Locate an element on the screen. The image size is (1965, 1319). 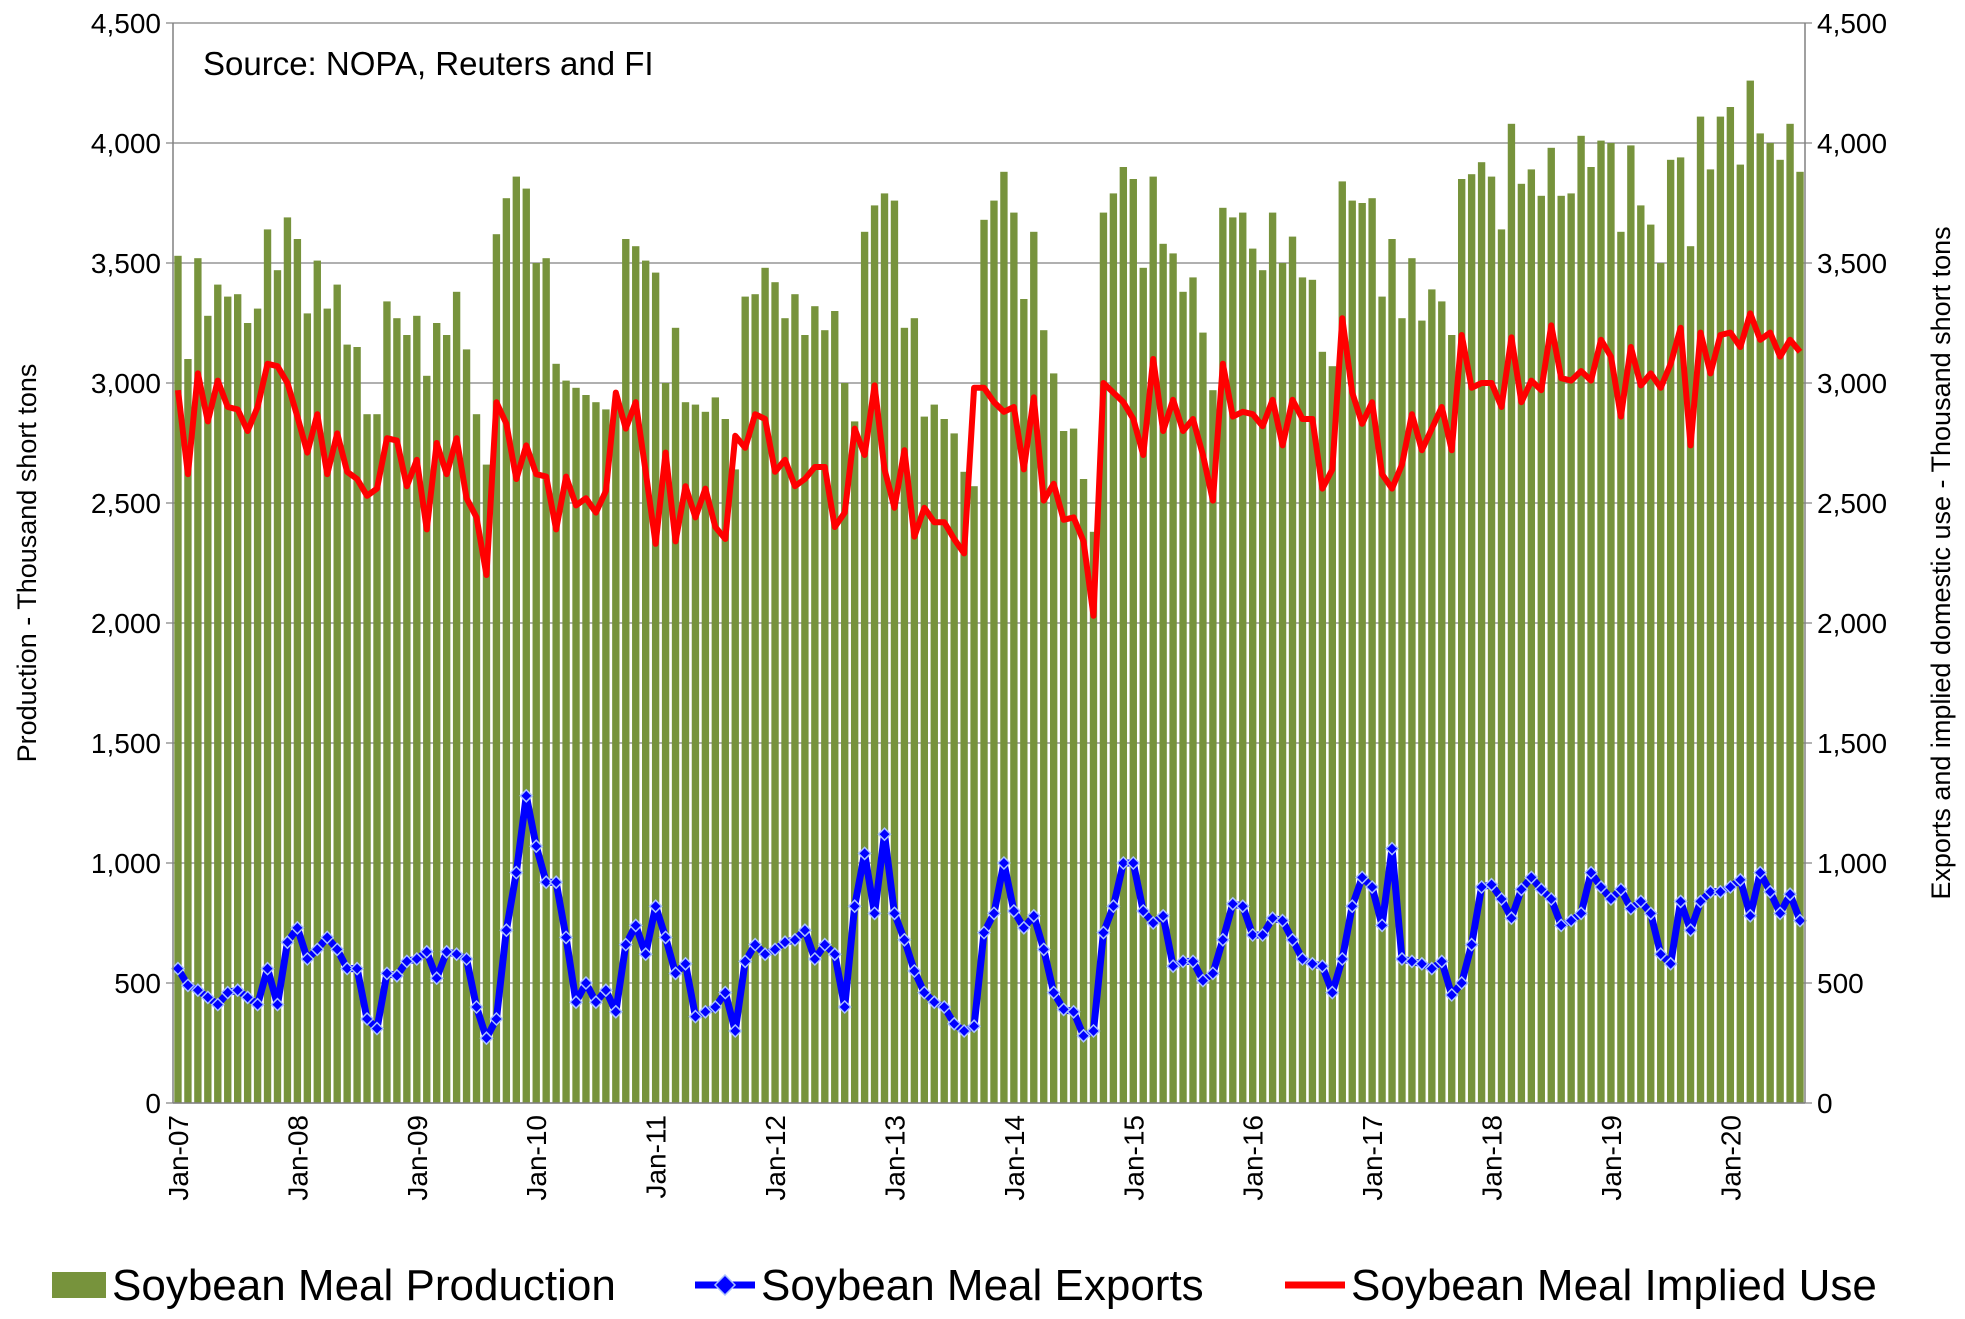
legend-marker is located at coordinates (725, 1285).